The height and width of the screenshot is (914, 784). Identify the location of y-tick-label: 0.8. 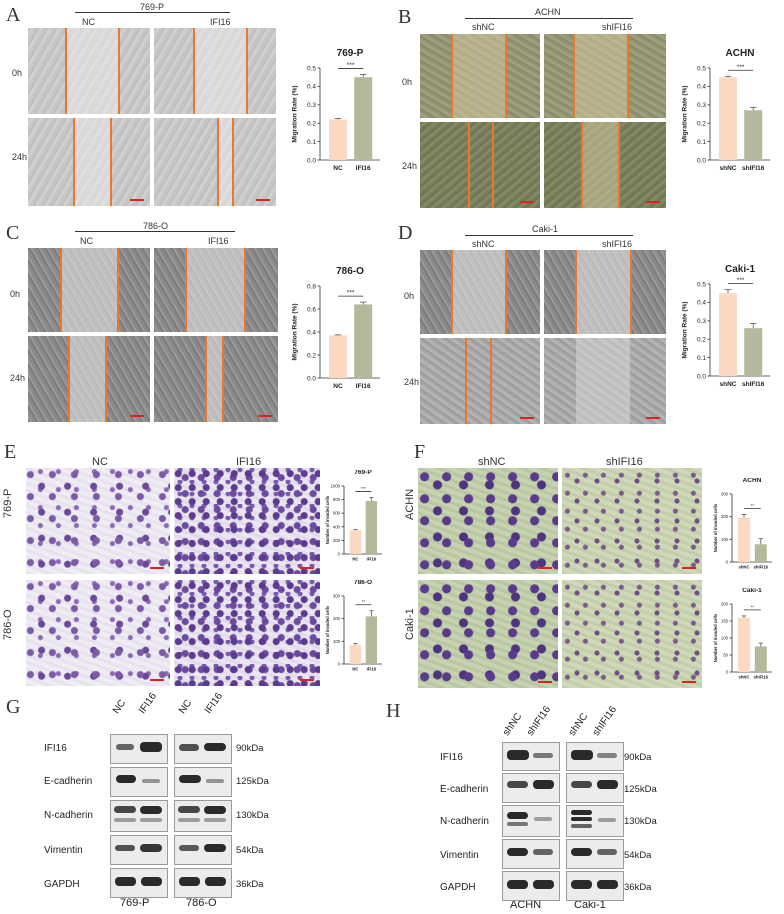
(311, 286).